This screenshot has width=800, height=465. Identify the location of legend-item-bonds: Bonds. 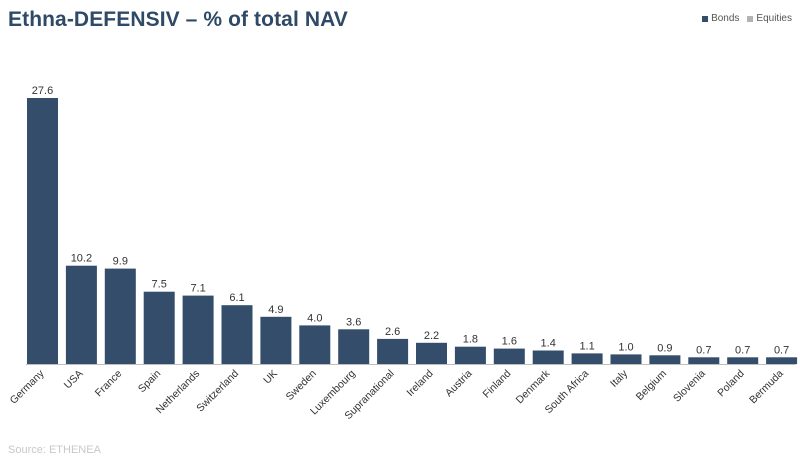
(720, 18).